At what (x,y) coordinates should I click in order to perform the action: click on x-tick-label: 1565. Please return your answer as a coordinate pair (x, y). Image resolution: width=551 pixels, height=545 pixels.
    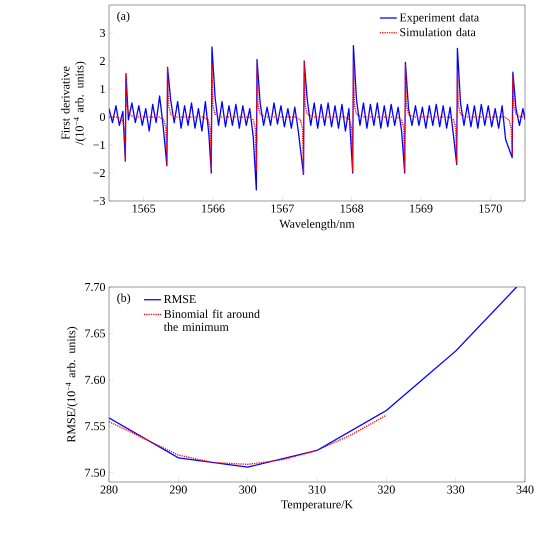
    Looking at the image, I should click on (144, 208).